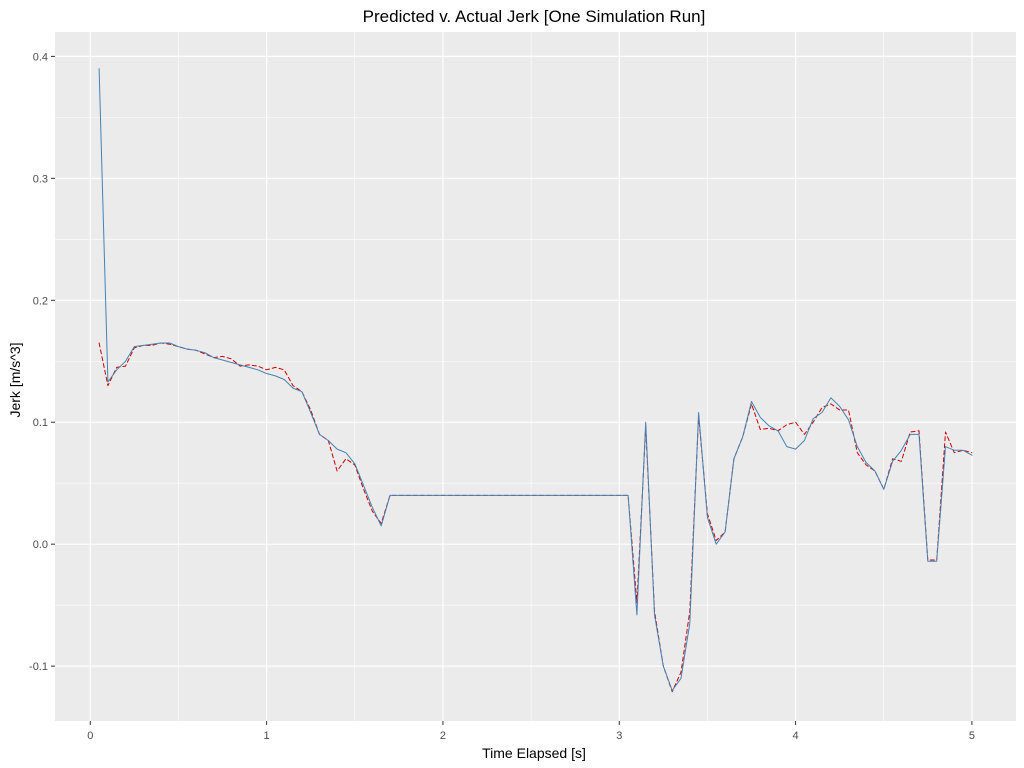  What do you see at coordinates (38, 667) in the screenshot?
I see `y-tick-label: -0.1` at bounding box center [38, 667].